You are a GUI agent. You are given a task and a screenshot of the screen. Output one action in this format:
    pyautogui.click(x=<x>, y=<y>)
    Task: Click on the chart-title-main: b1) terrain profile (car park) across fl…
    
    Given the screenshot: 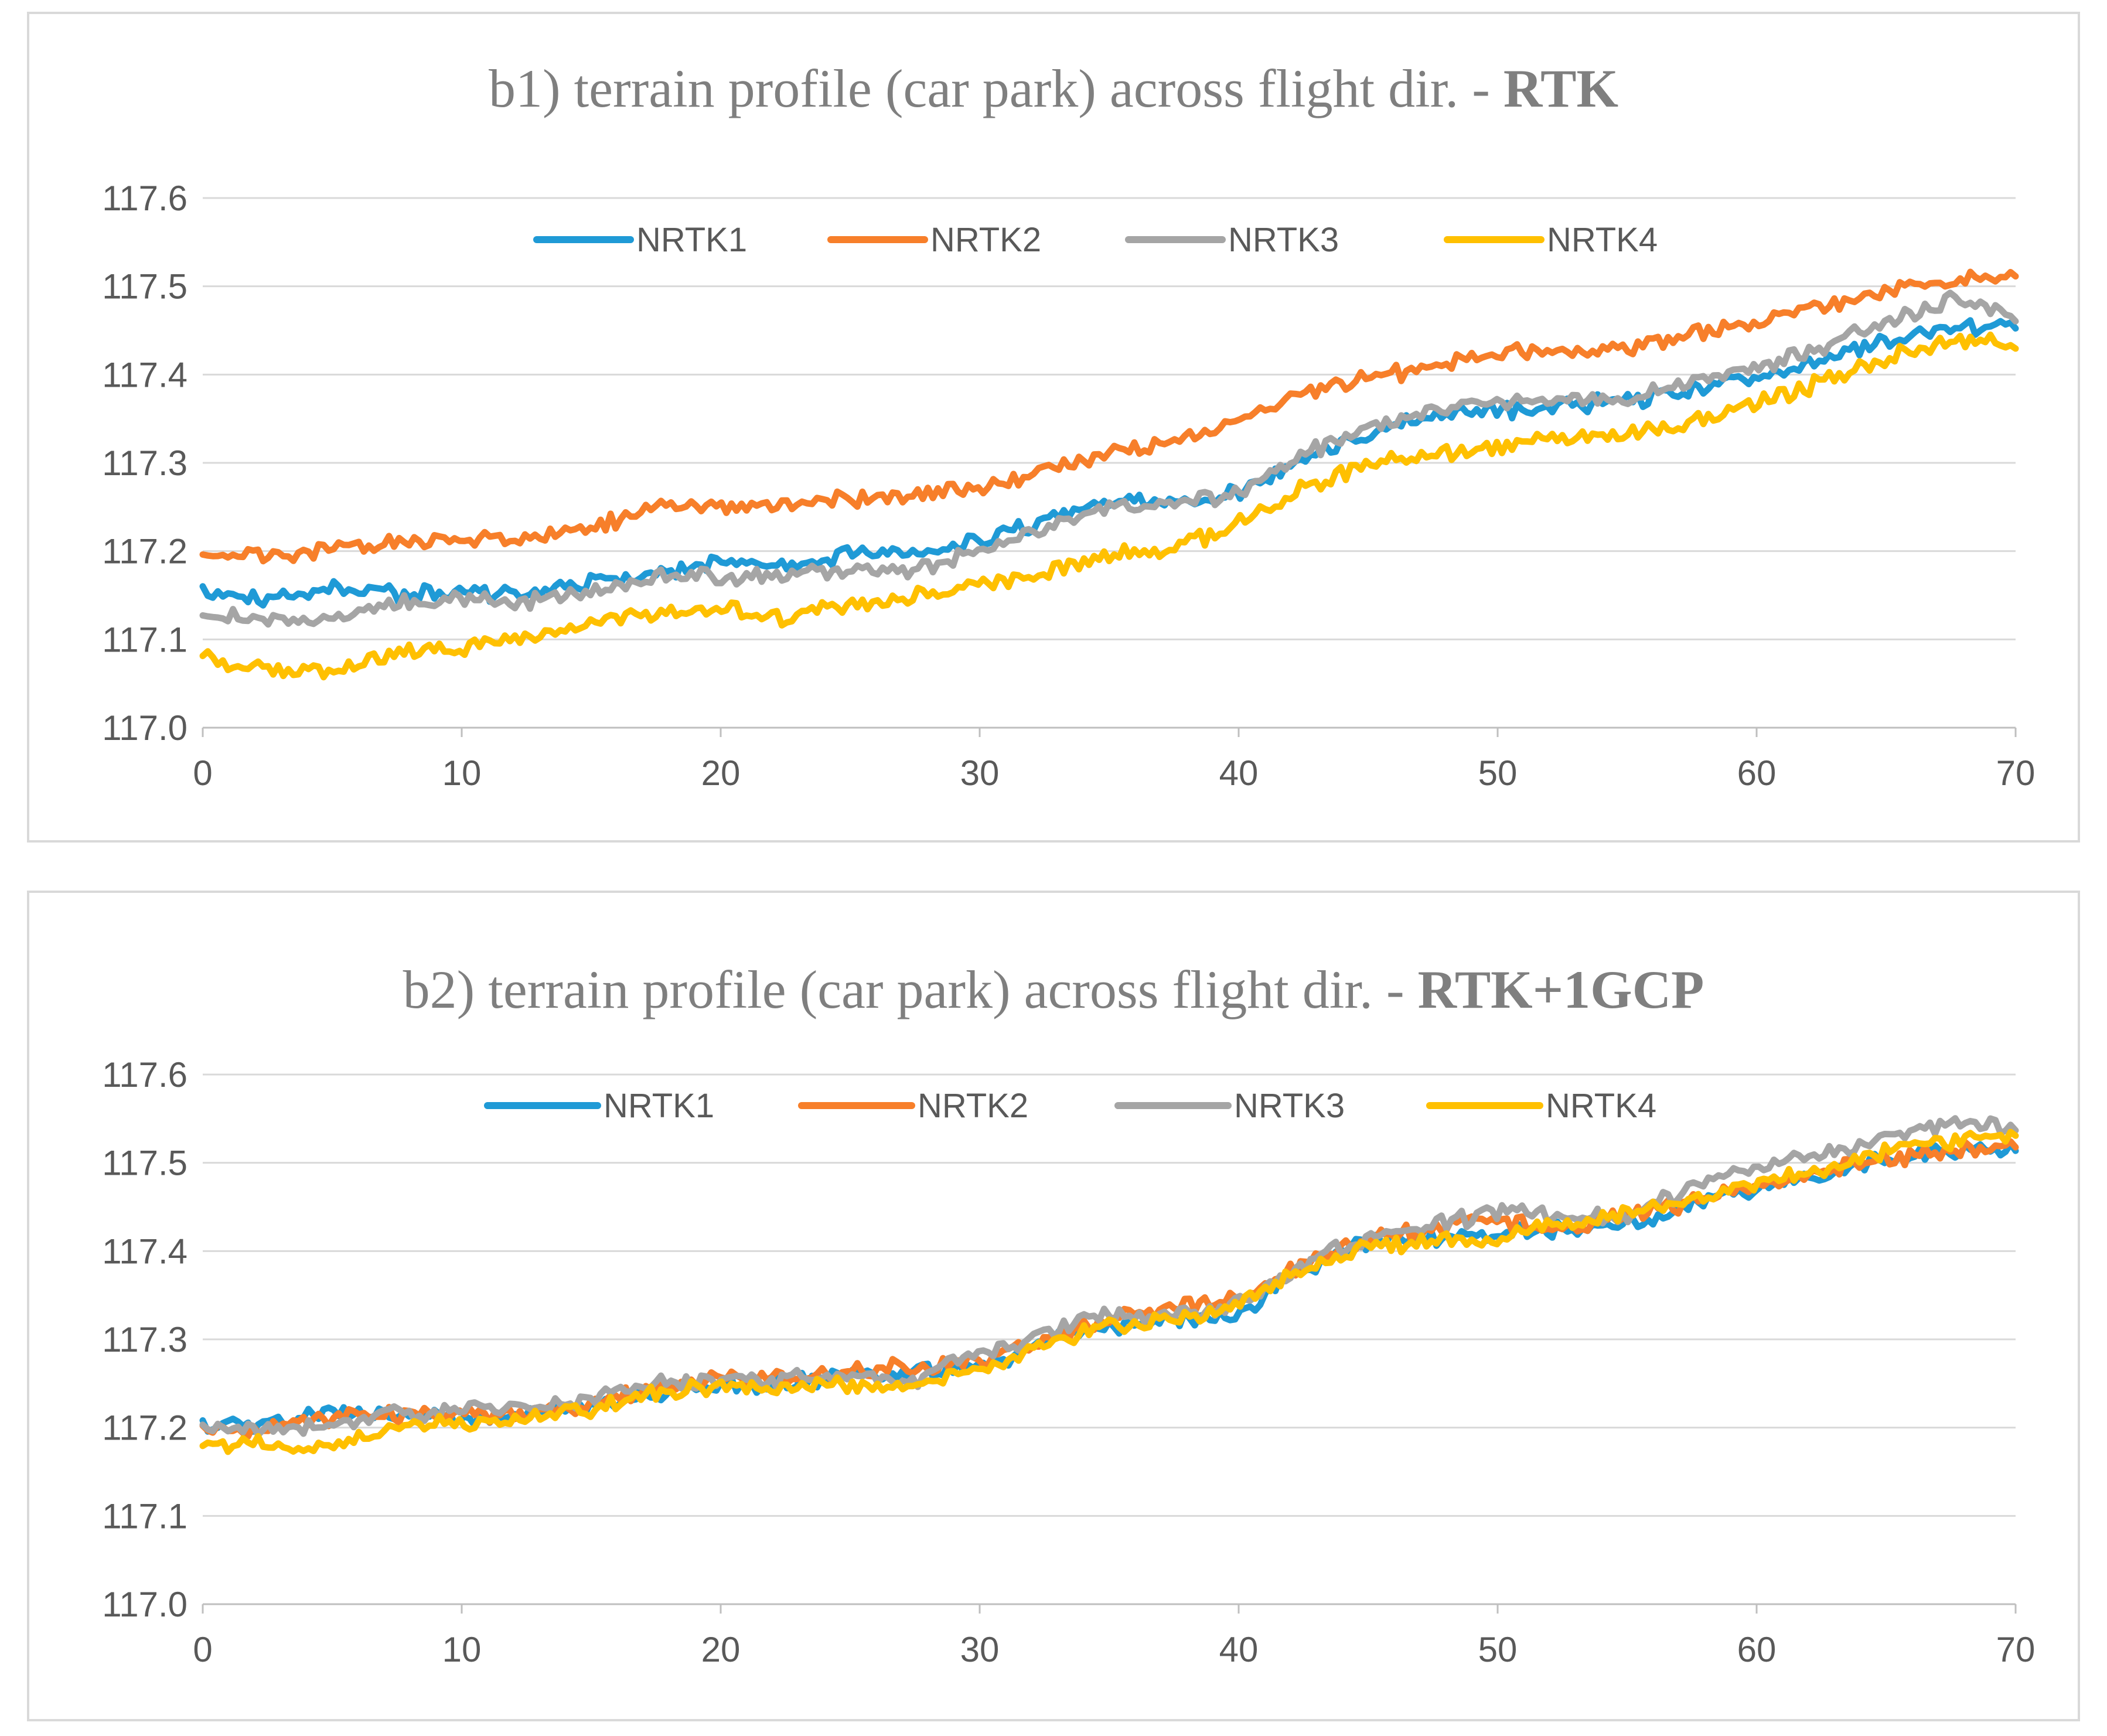 What is the action you would take?
    pyautogui.click(x=996, y=88)
    